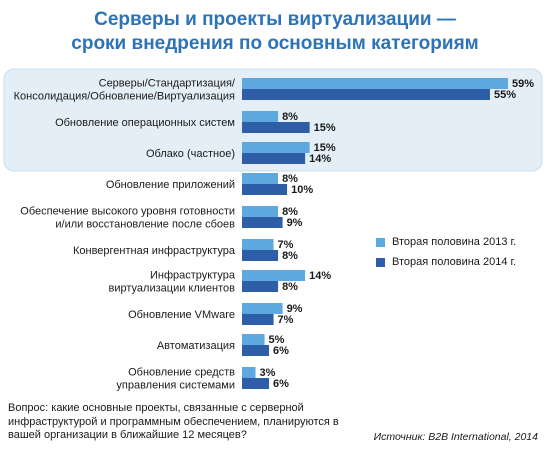 The height and width of the screenshot is (467, 550). I want to click on category-label: Обеспечение высокого уровня готовности, so click(127, 212).